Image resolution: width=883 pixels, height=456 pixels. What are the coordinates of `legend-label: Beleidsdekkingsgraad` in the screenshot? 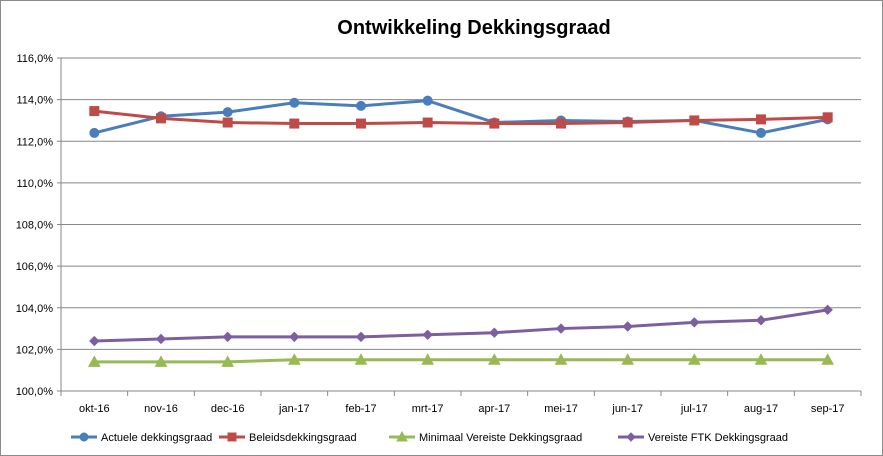 It's located at (303, 438).